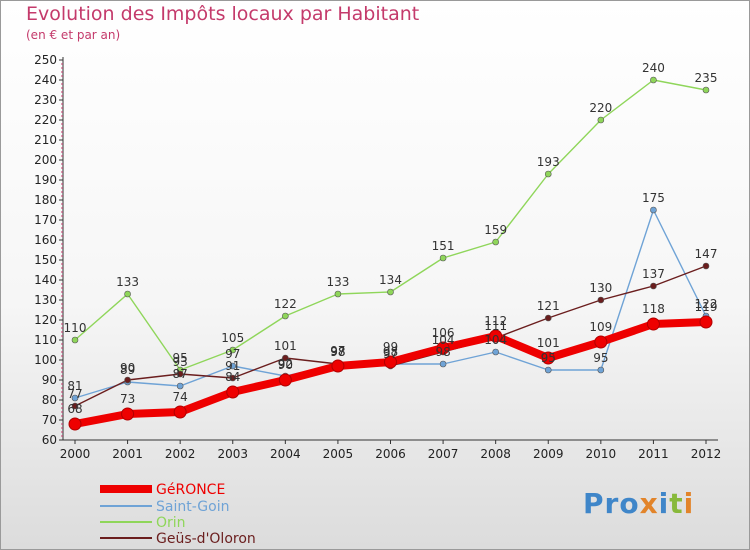 The height and width of the screenshot is (550, 750). Describe the element at coordinates (600, 108) in the screenshot. I see `data-label: 220` at that location.